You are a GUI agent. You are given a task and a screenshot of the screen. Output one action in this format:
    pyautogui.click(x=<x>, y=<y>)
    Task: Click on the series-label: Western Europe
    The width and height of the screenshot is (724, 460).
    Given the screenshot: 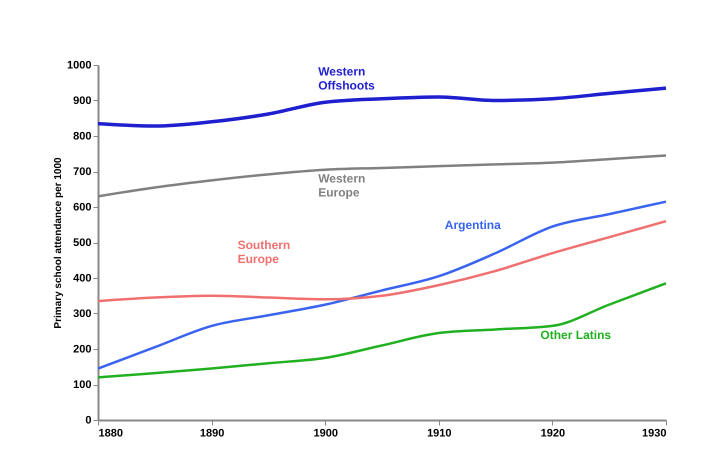 What is the action you would take?
    pyautogui.click(x=342, y=186)
    